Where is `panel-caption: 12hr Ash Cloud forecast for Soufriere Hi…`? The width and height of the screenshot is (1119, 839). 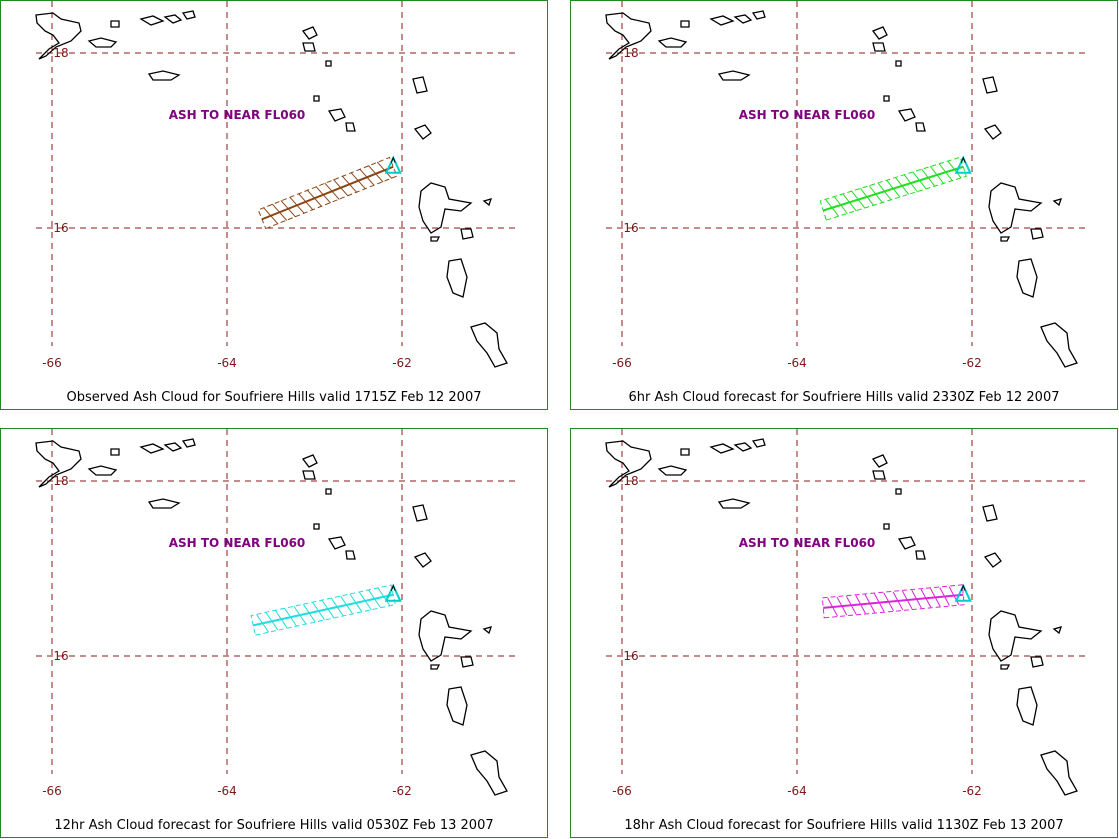
panel-caption: 12hr Ash Cloud forecast for Soufriere Hi… is located at coordinates (274, 825).